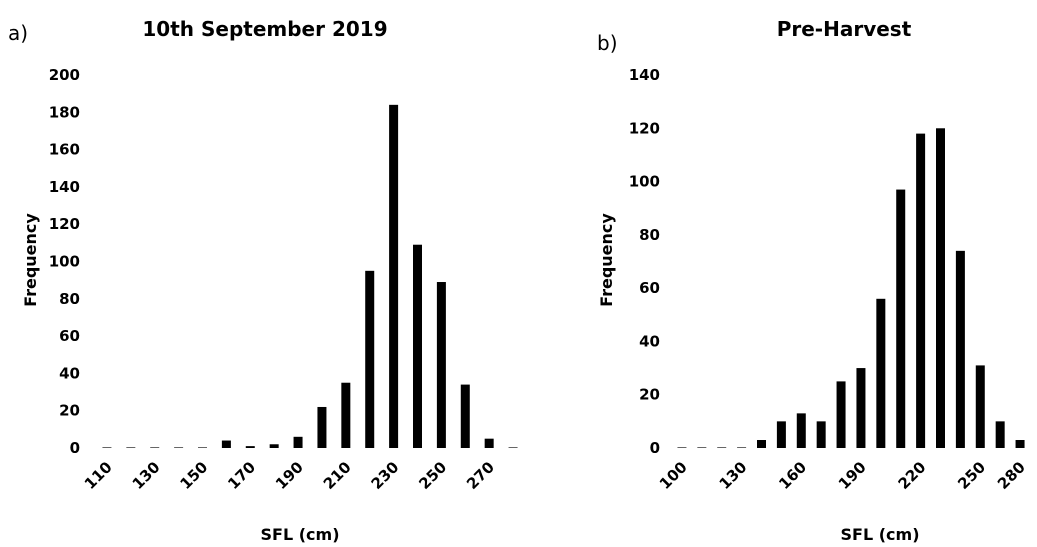 This screenshot has height=547, width=1037. Describe the element at coordinates (69, 336) in the screenshot. I see `panel-a-ytick-label: 60` at that location.